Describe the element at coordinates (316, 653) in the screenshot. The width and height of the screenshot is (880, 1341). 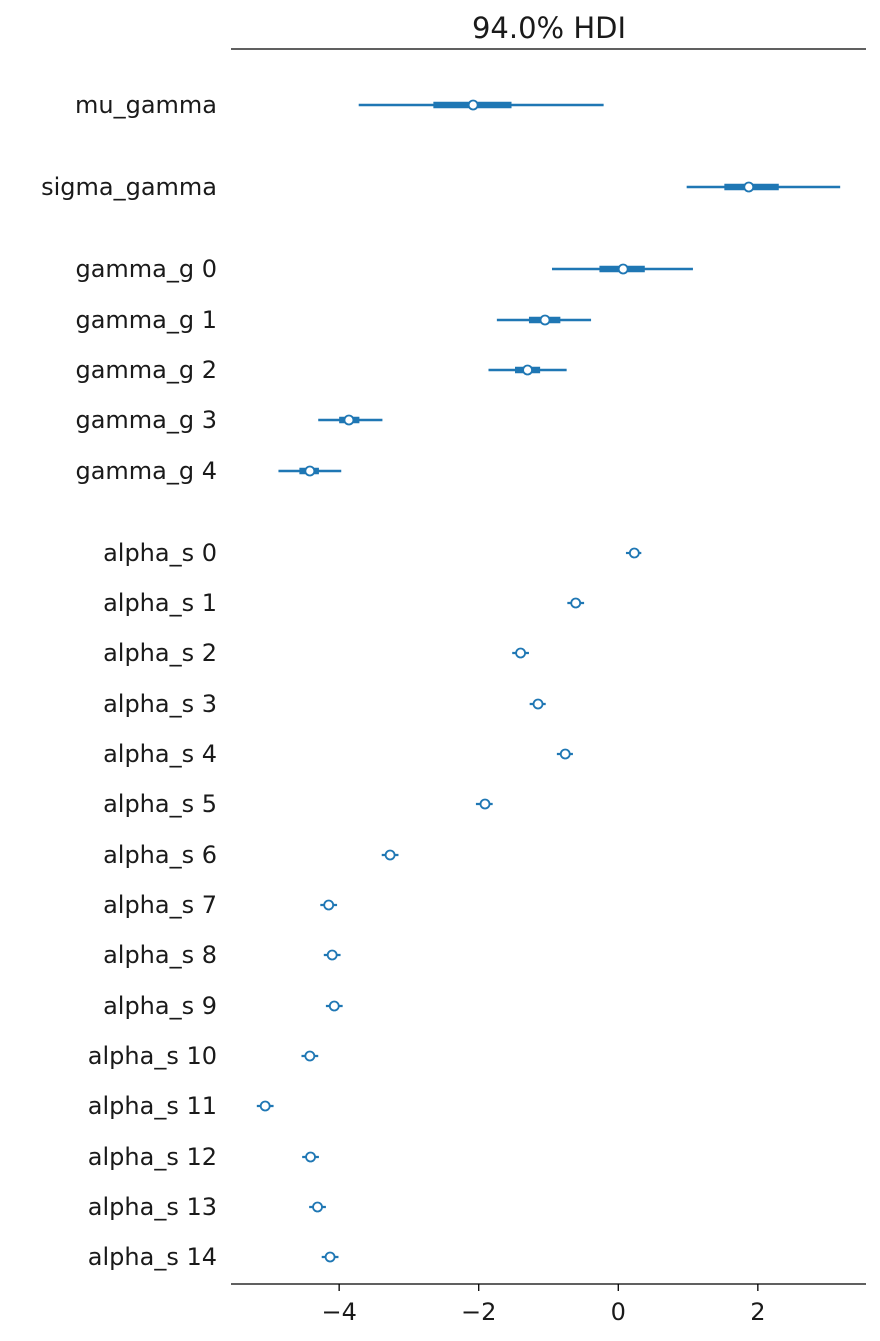
I see `row-9: alpha_s 2` at that location.